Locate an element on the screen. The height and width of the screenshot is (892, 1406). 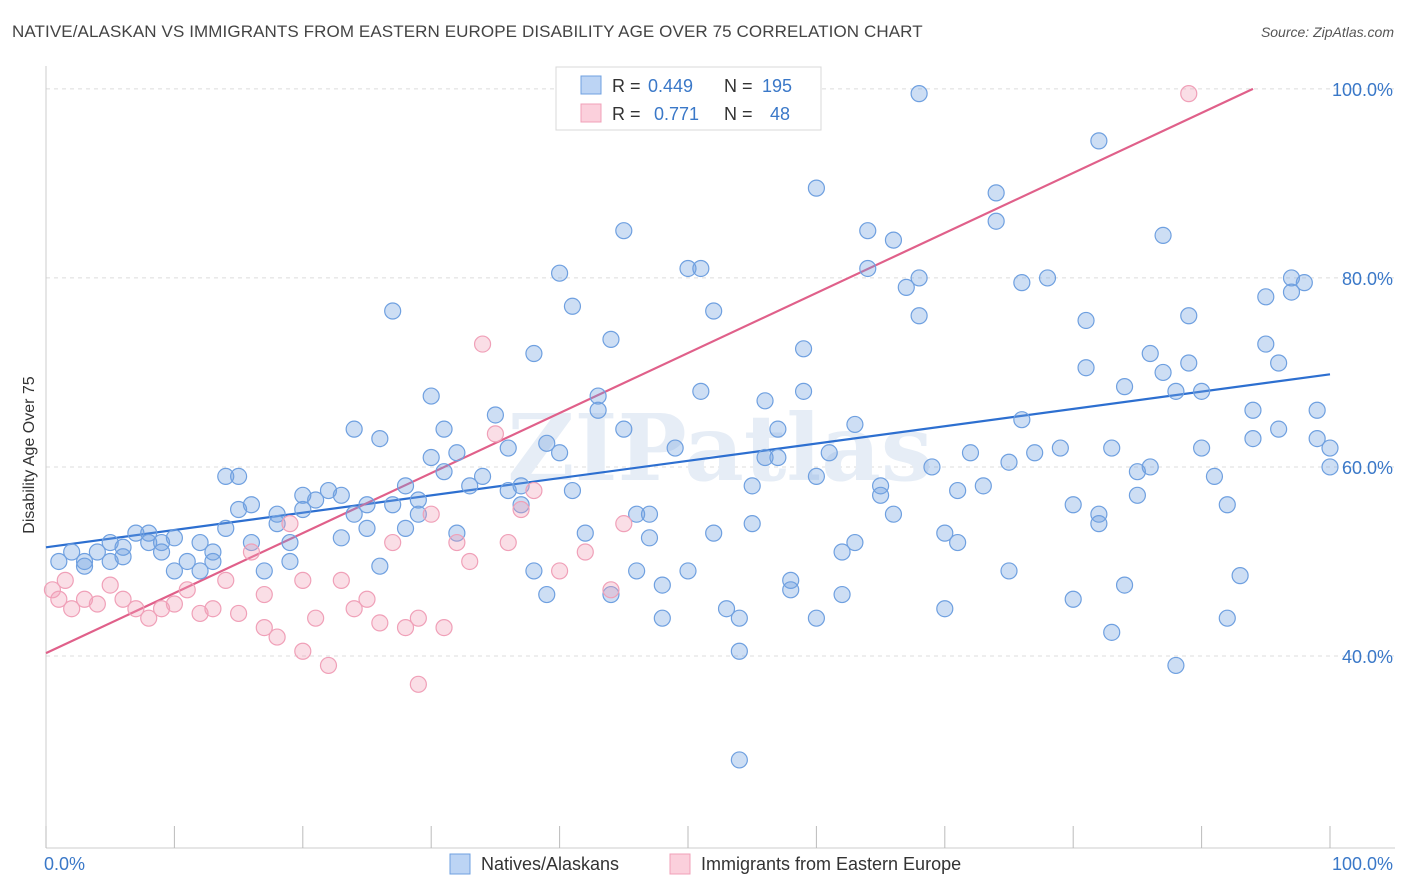
stats-n-label-2: N = is located at coordinates (738, 114).